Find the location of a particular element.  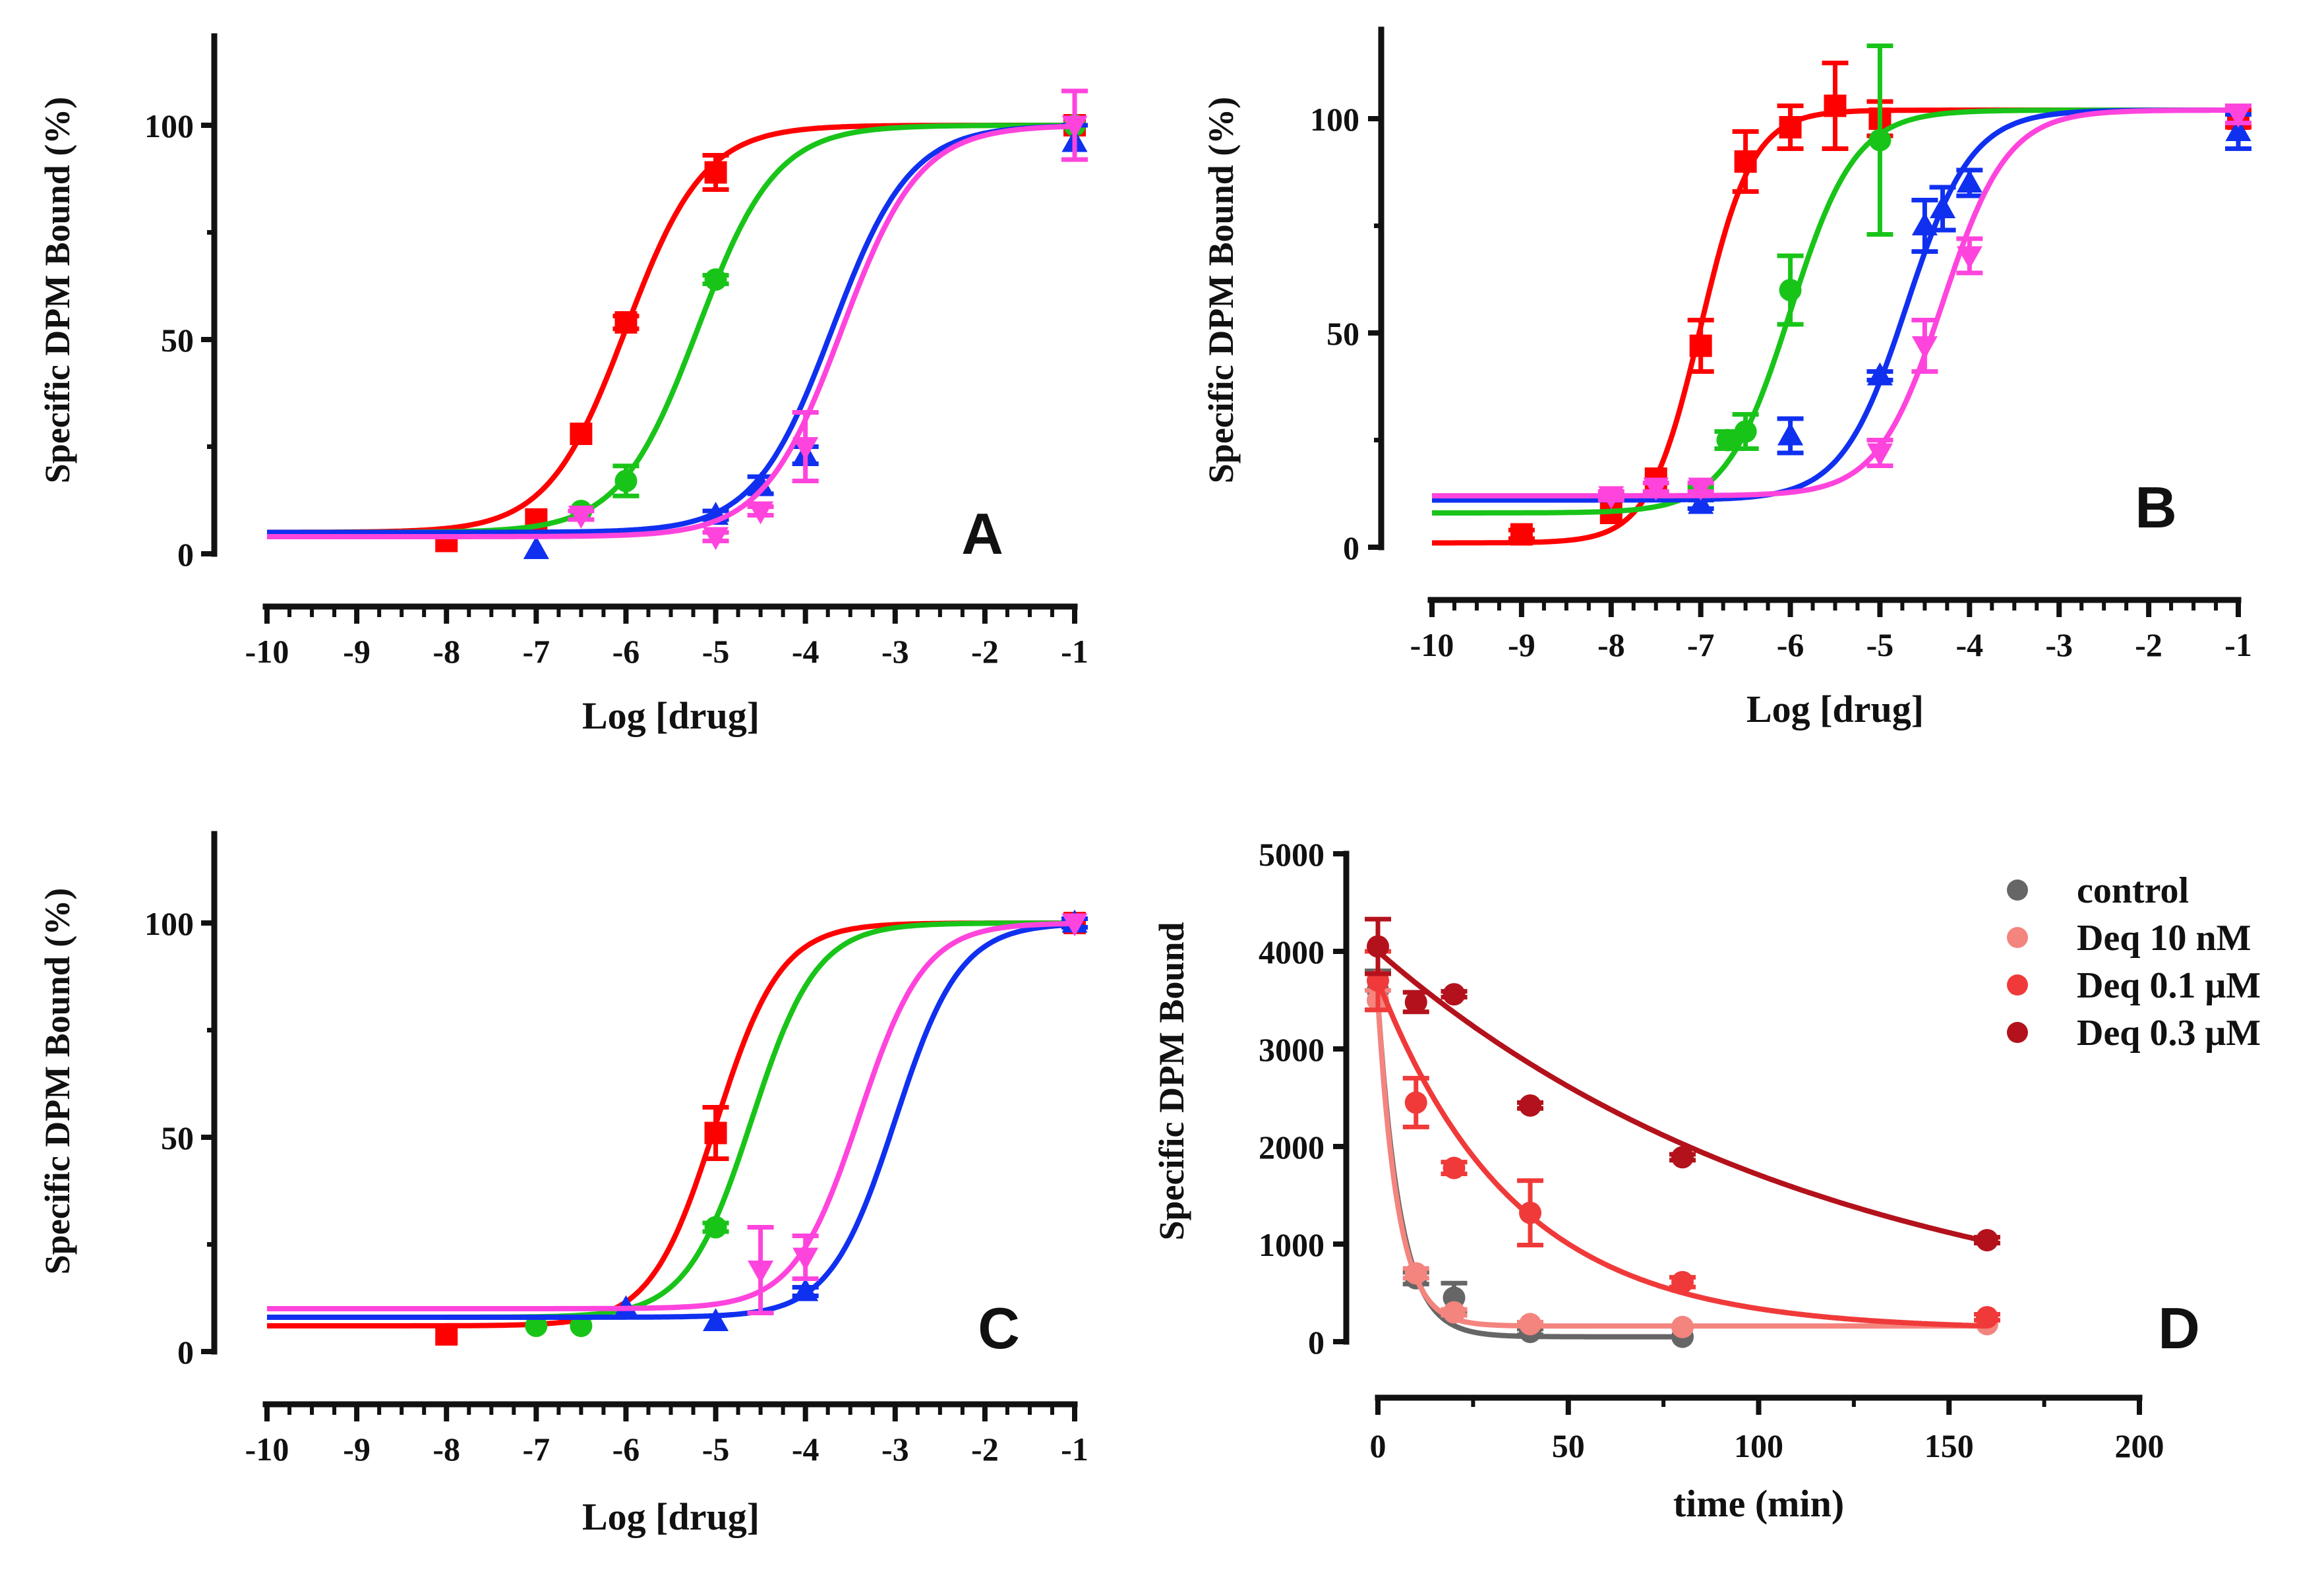

series-green is located at coordinates (676, 324).